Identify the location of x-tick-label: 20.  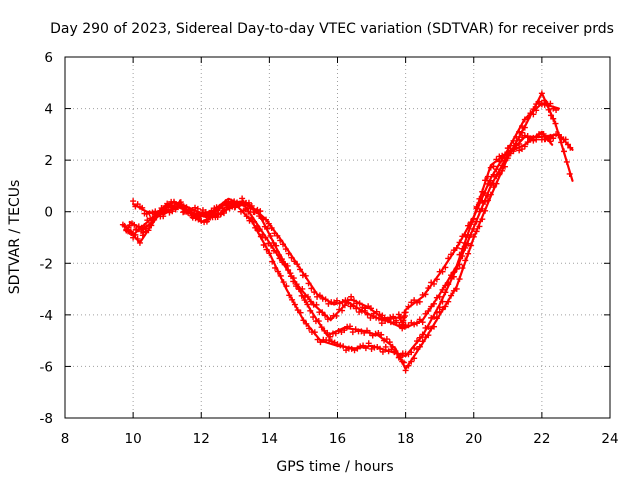
(473, 439).